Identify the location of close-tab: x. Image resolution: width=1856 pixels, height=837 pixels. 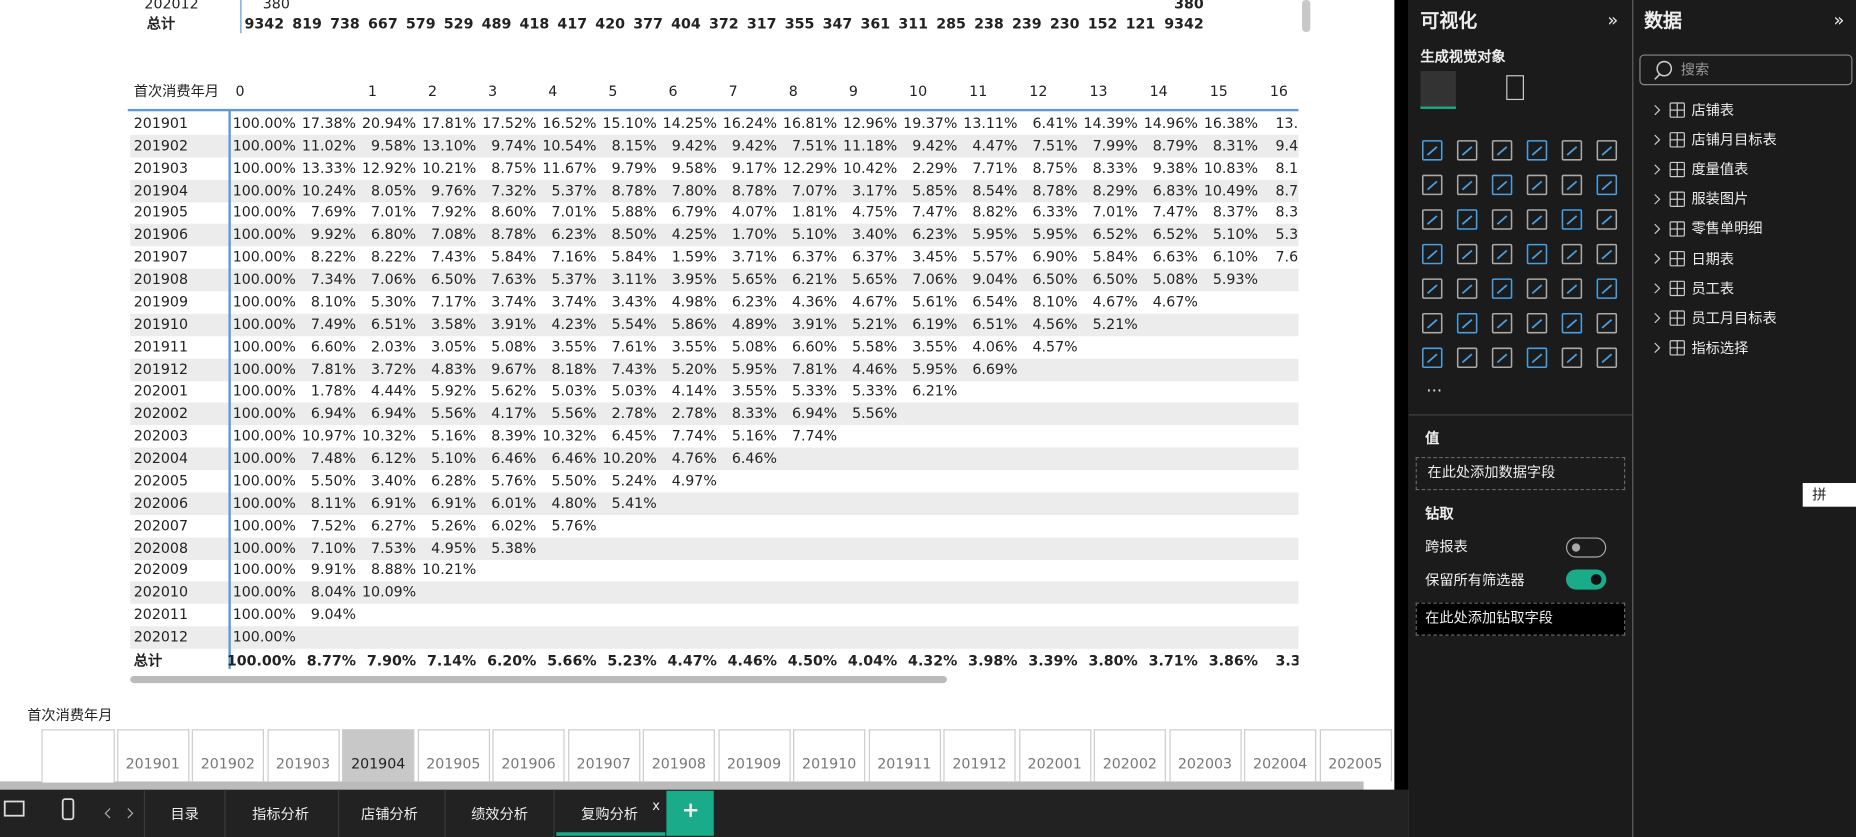
(656, 805).